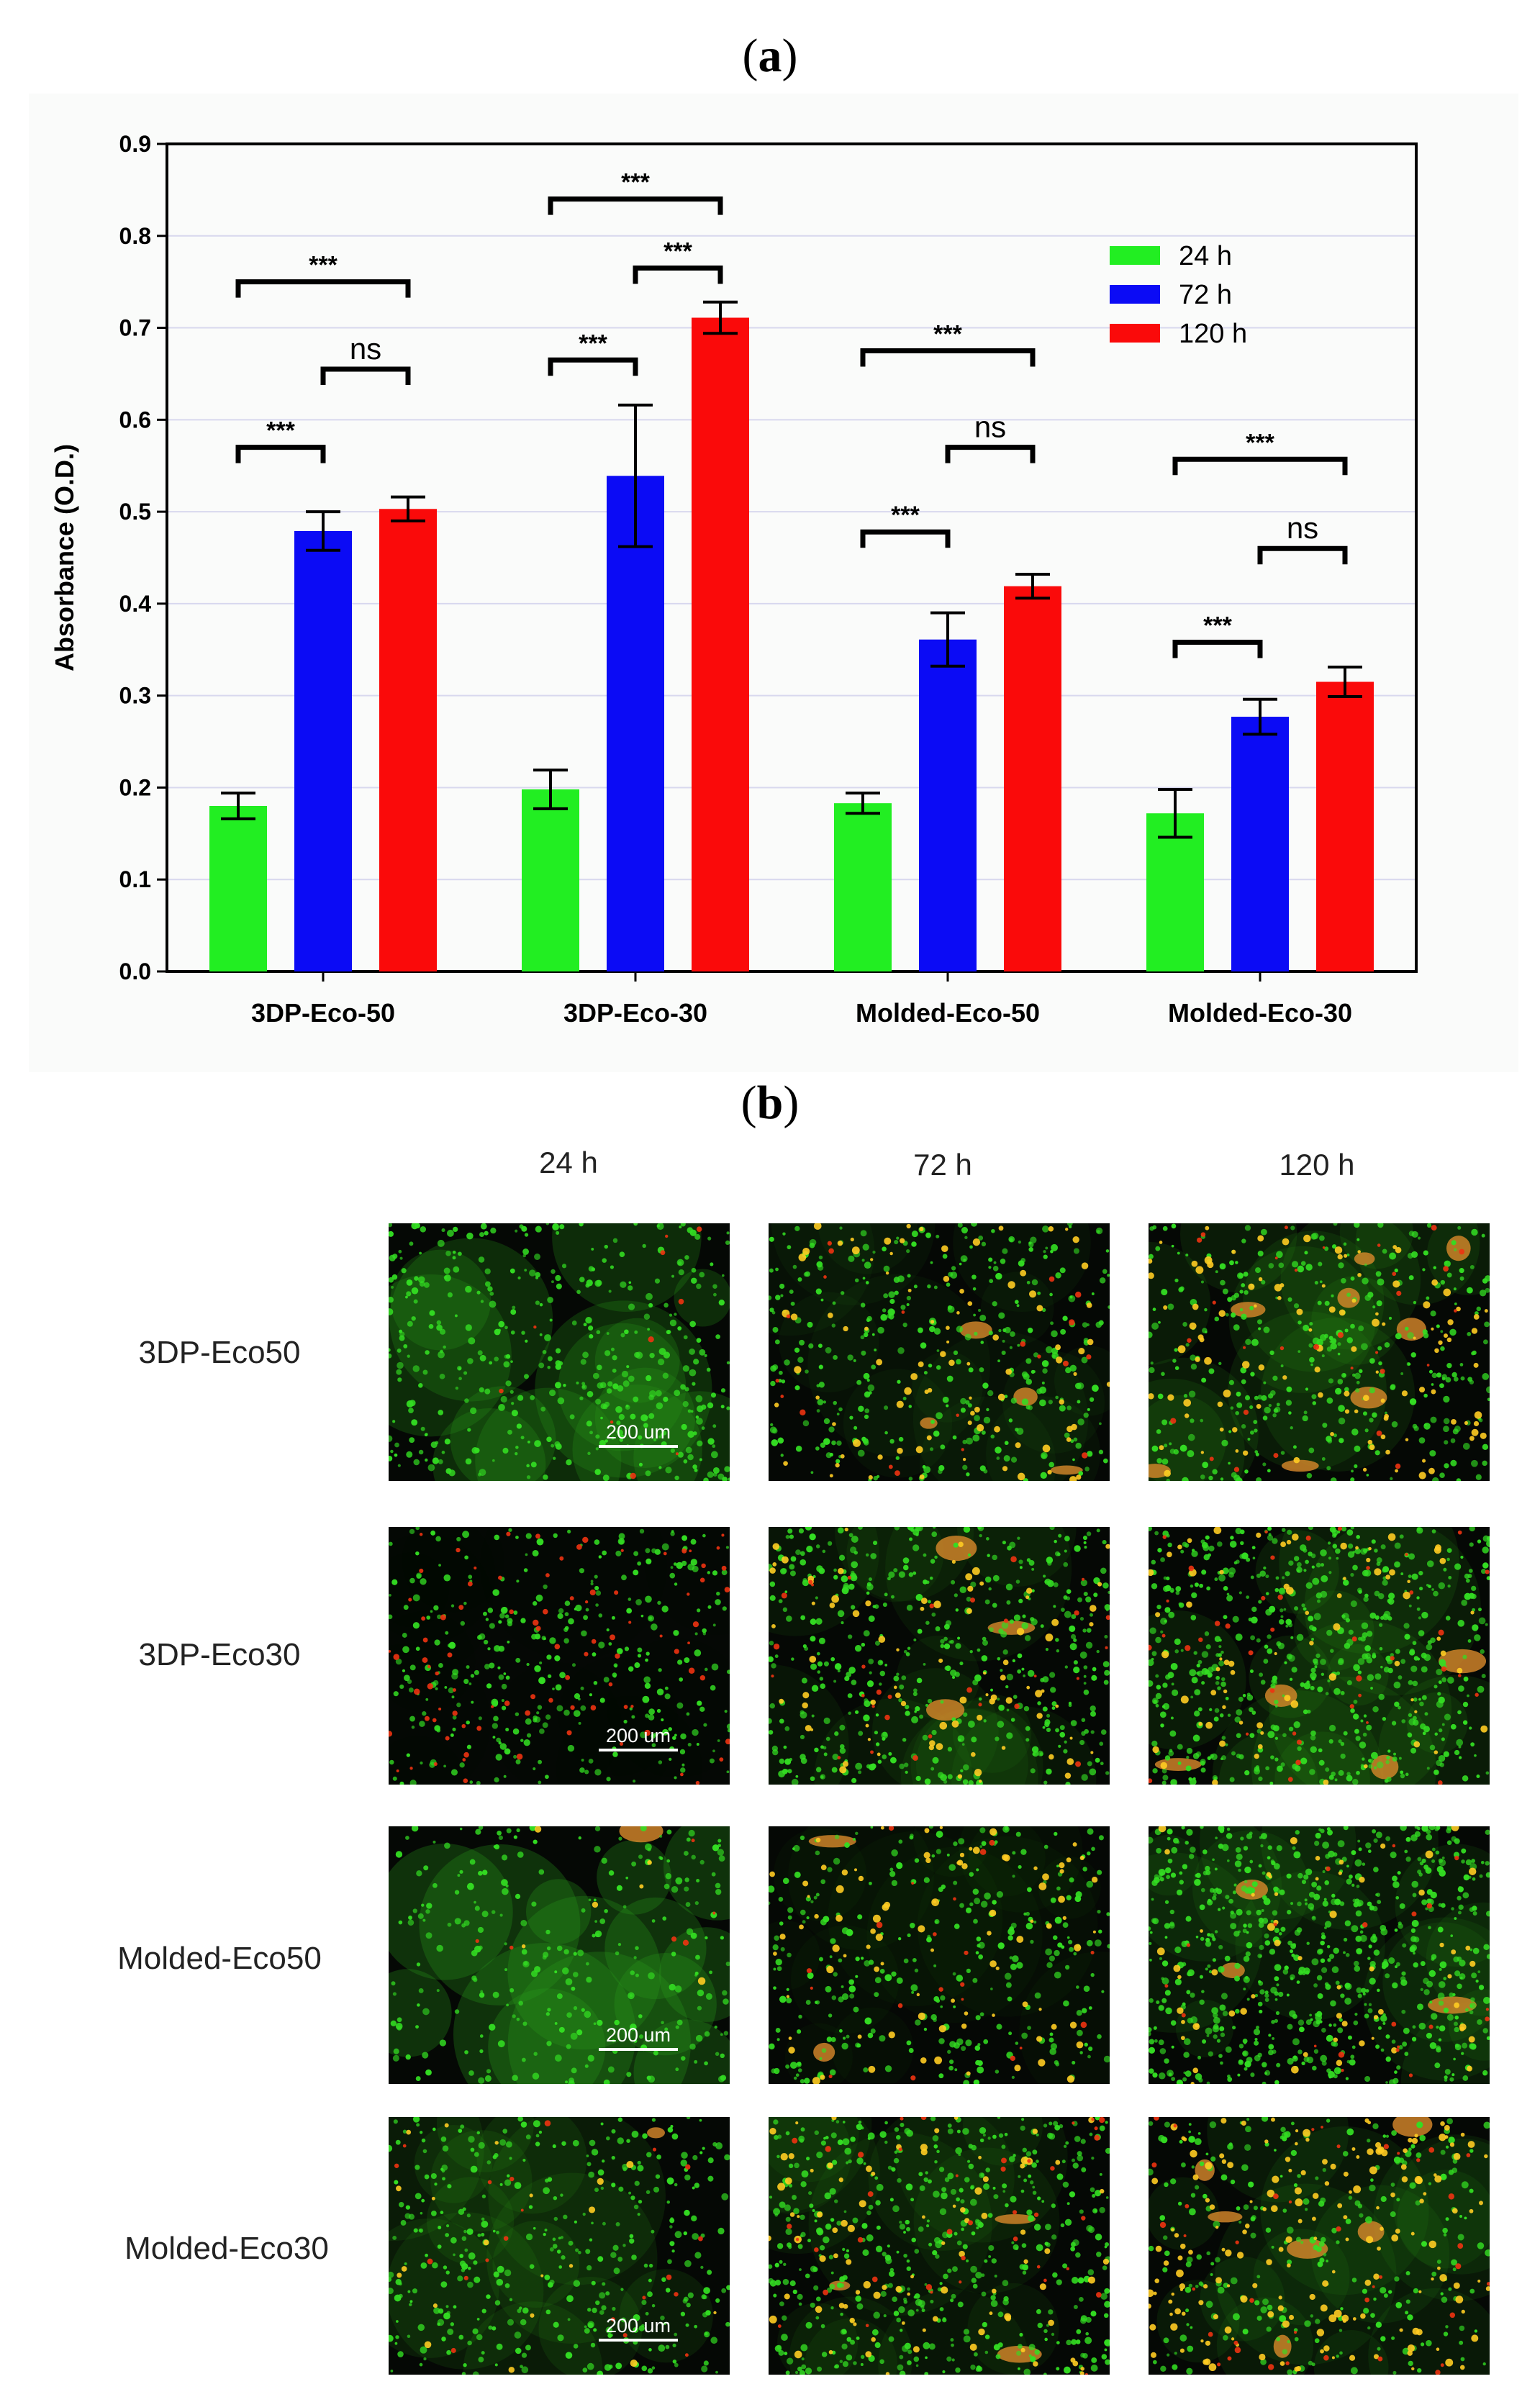 This screenshot has width=1540, height=2402. I want to click on legend-label: 72 h, so click(1205, 295).